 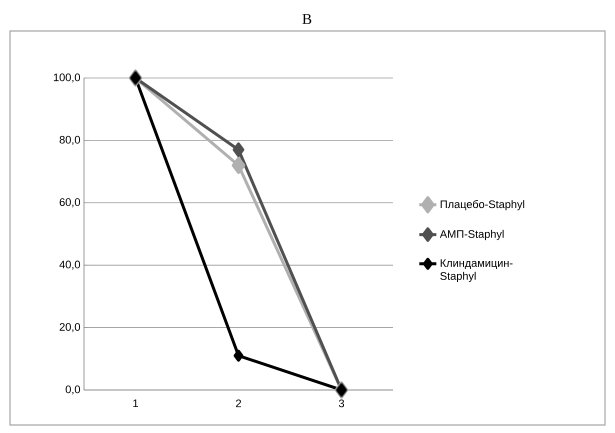 What do you see at coordinates (73, 390) in the screenshot?
I see `y-tick-label: 0,0` at bounding box center [73, 390].